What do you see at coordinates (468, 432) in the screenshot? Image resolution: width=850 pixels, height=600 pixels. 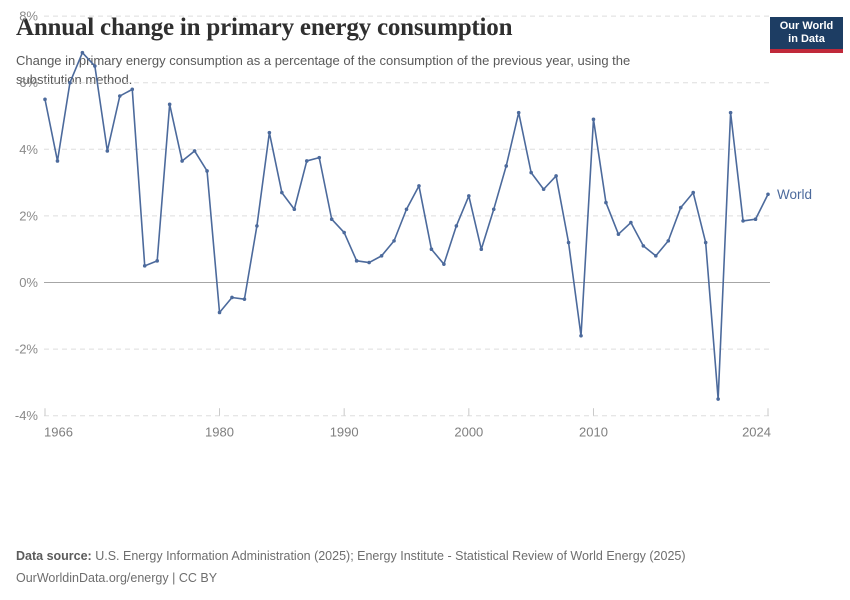 I see `x-axis-label: 2000` at bounding box center [468, 432].